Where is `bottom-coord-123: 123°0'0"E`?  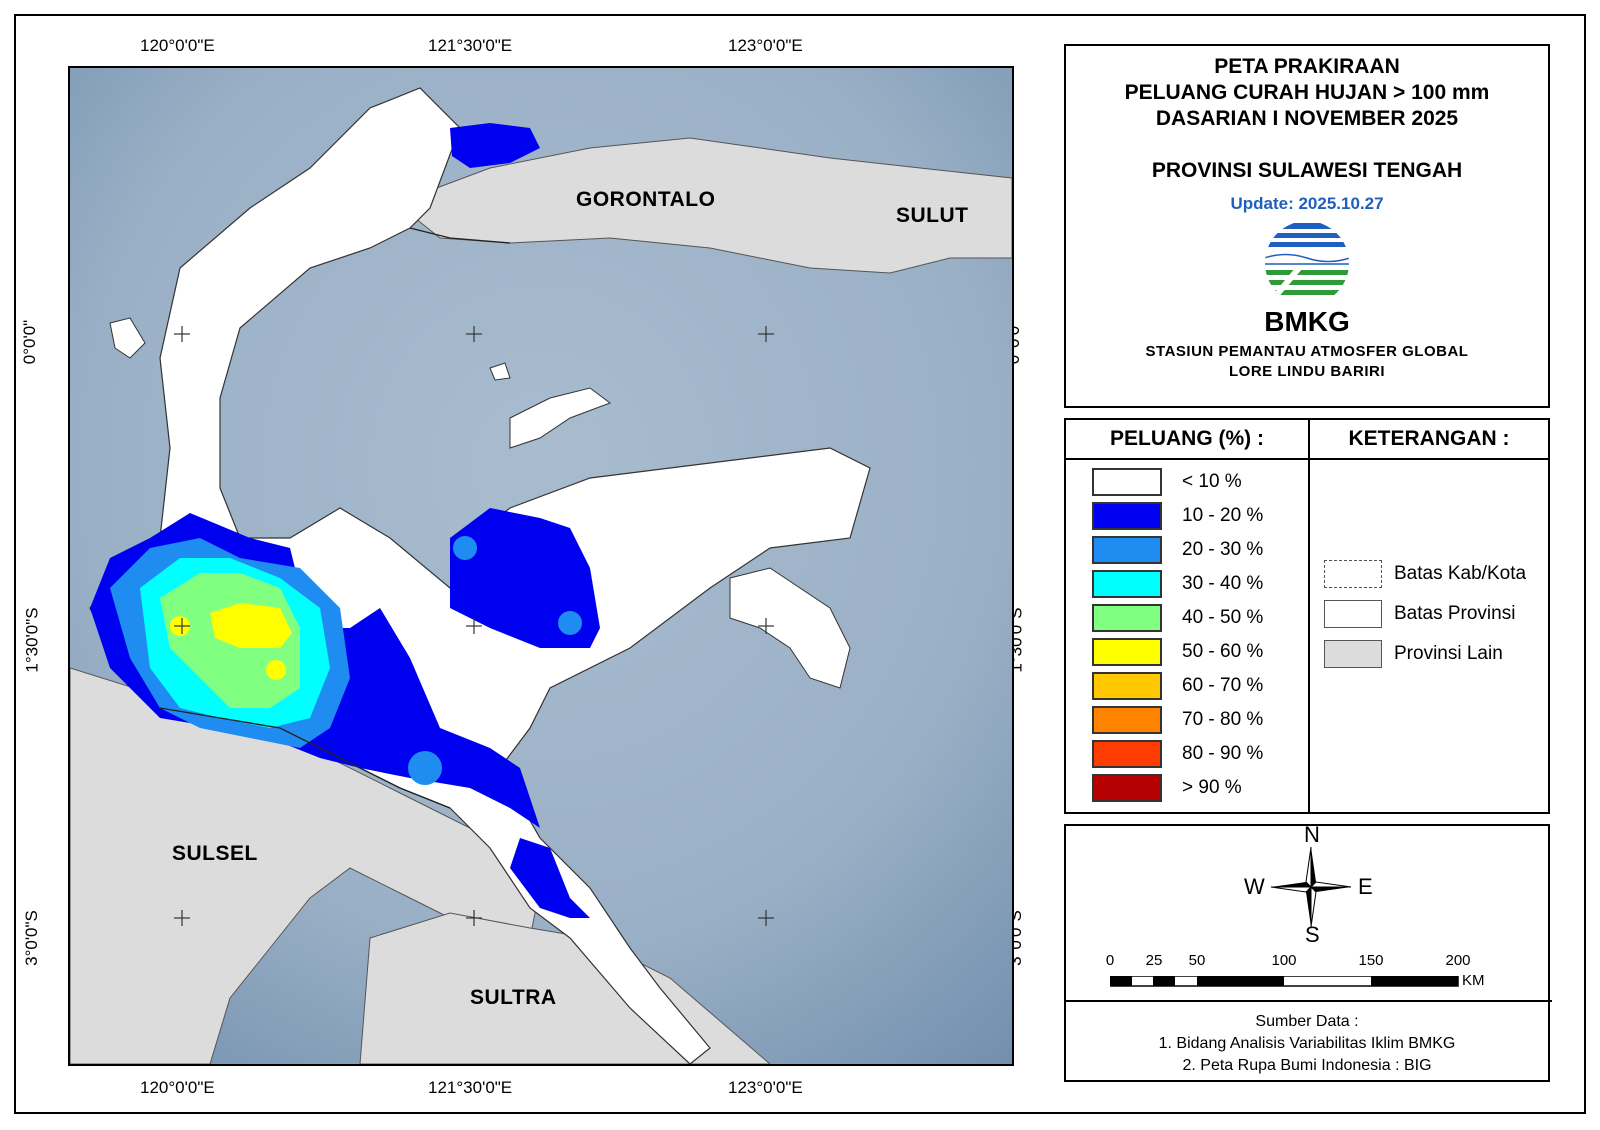 bottom-coord-123: 123°0'0"E is located at coordinates (765, 1087).